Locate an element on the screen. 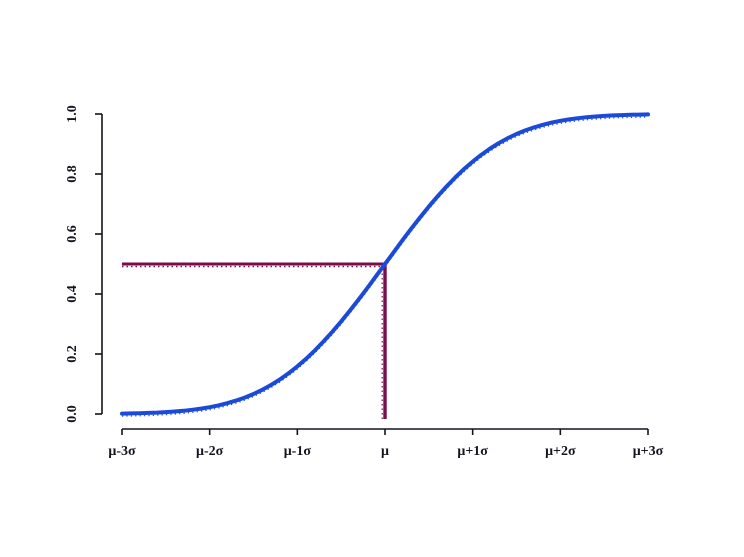 Image resolution: width=744 pixels, height=557 pixels. x-tick-label: μ-1σ is located at coordinates (298, 451).